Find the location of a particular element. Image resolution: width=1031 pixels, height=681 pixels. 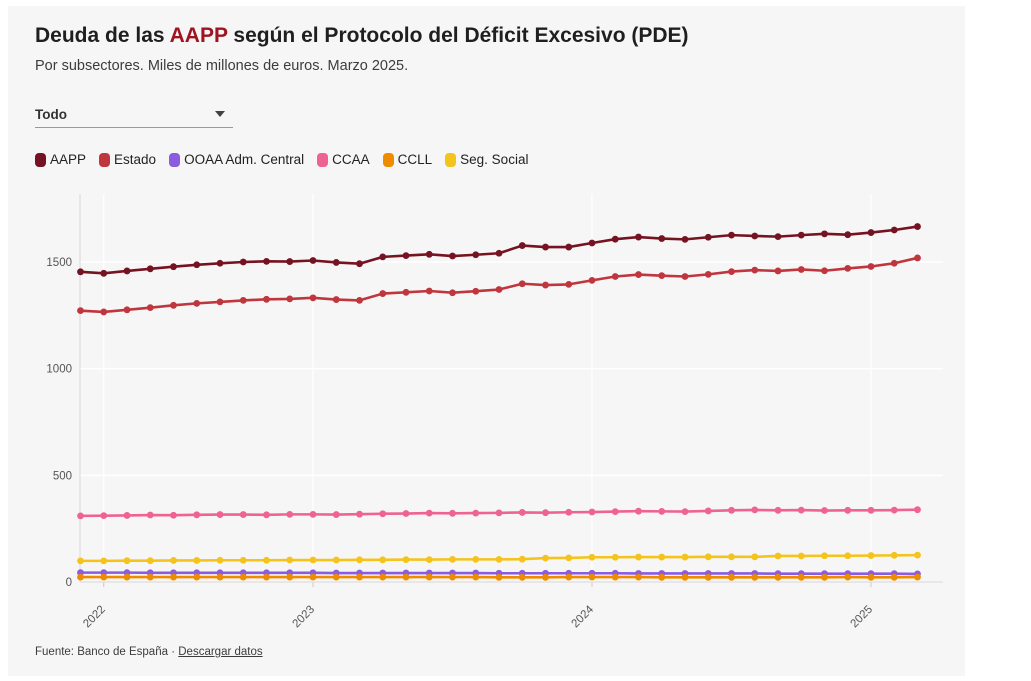

svg-text: 2025 is located at coordinates (862, 617).